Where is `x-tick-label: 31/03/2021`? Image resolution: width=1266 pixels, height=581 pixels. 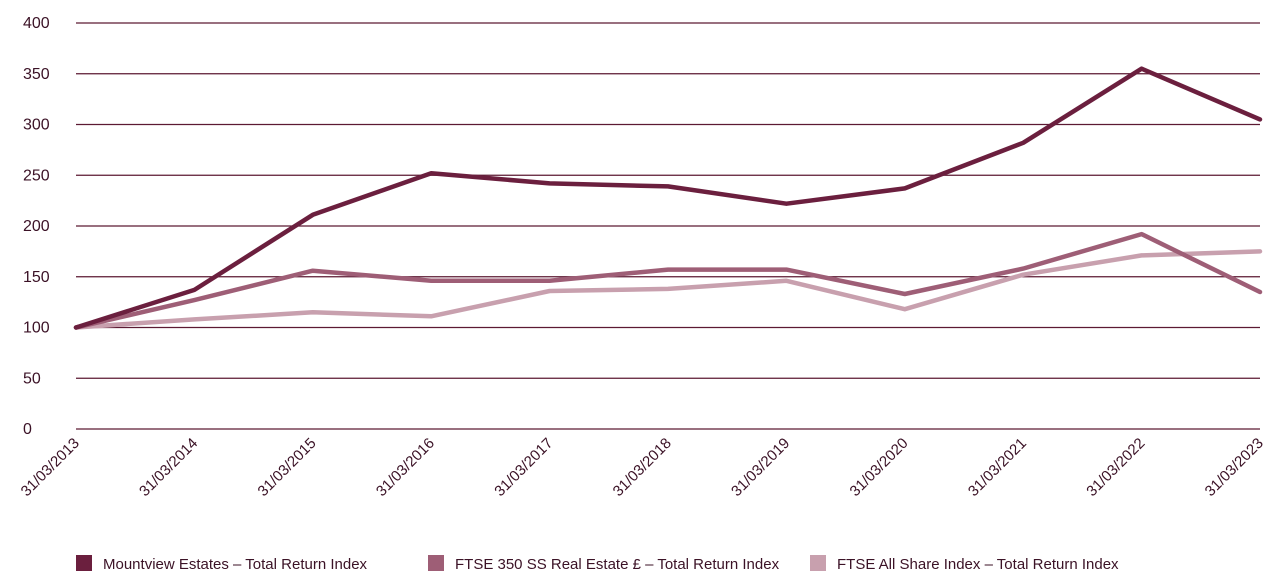 x-tick-label: 31/03/2021 is located at coordinates (997, 467).